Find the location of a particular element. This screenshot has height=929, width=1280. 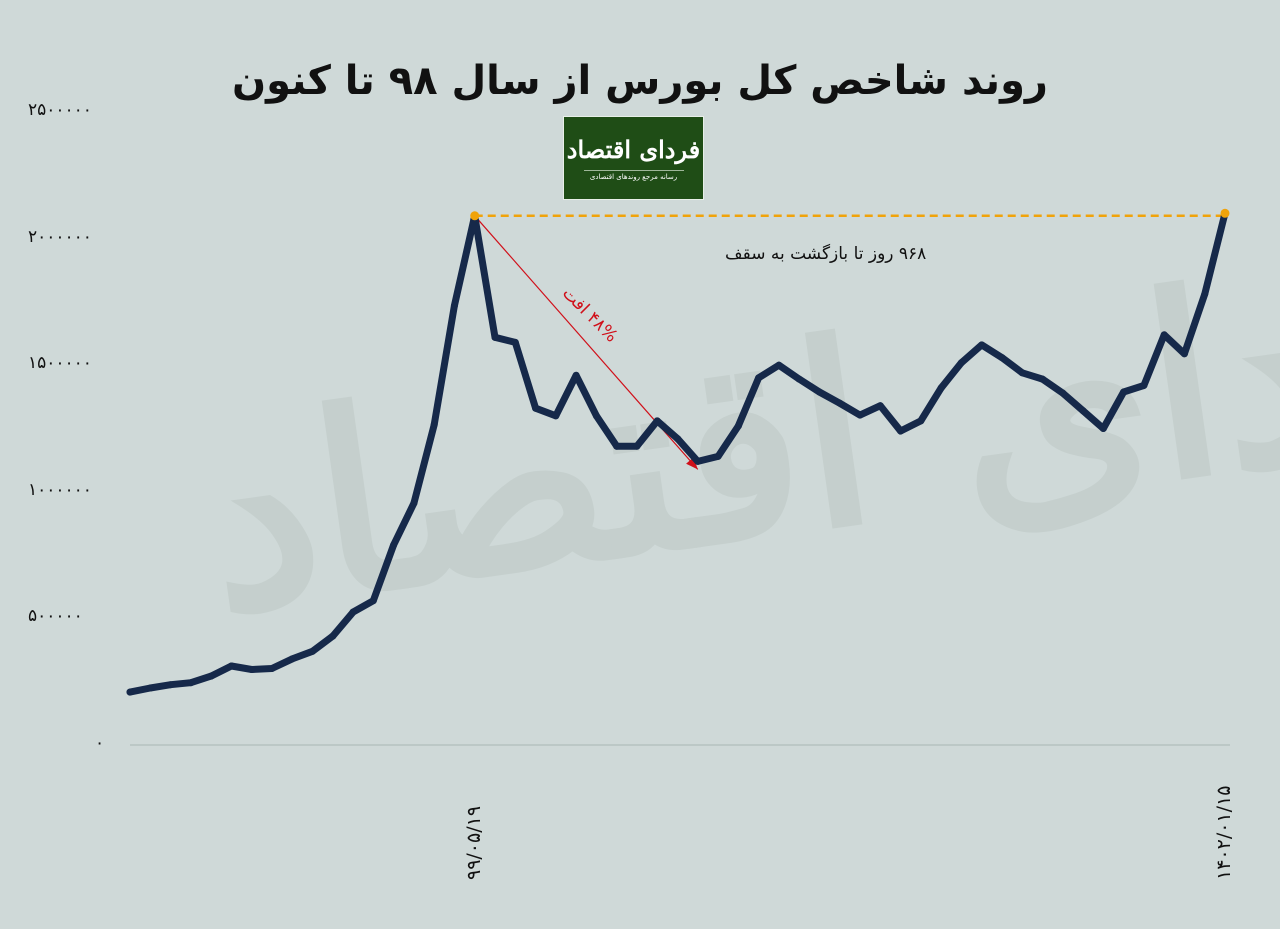

ceiling-annotation: ۹۶۸ روز تا بازگشت به سقف is located at coordinates (826, 254).